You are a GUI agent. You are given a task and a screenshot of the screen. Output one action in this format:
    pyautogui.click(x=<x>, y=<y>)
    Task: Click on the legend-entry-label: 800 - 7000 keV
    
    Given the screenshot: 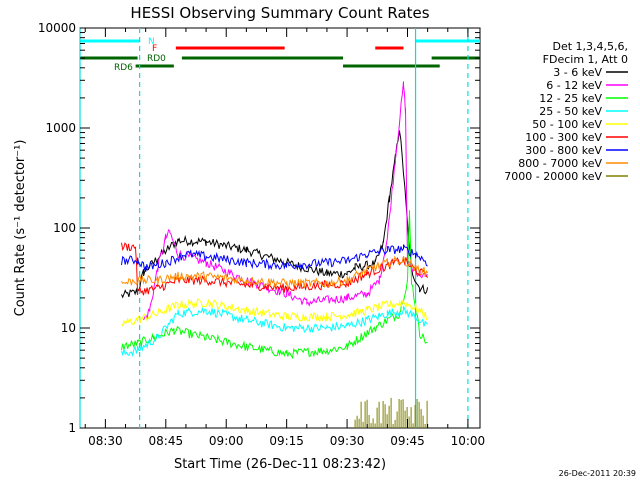 What is the action you would take?
    pyautogui.click(x=560, y=163)
    